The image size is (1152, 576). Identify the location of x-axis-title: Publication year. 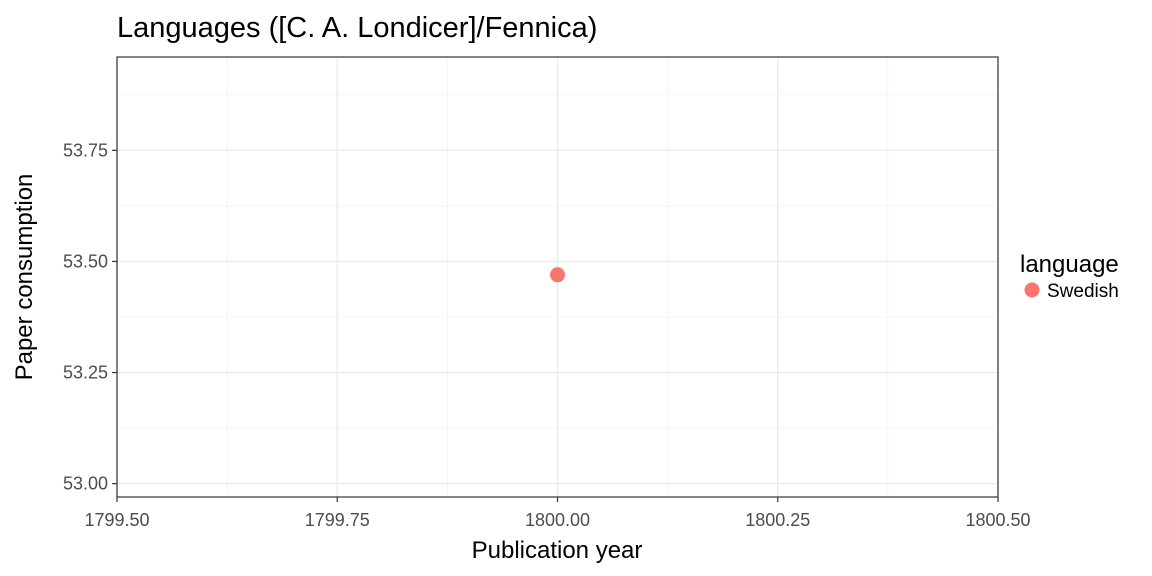
(557, 550).